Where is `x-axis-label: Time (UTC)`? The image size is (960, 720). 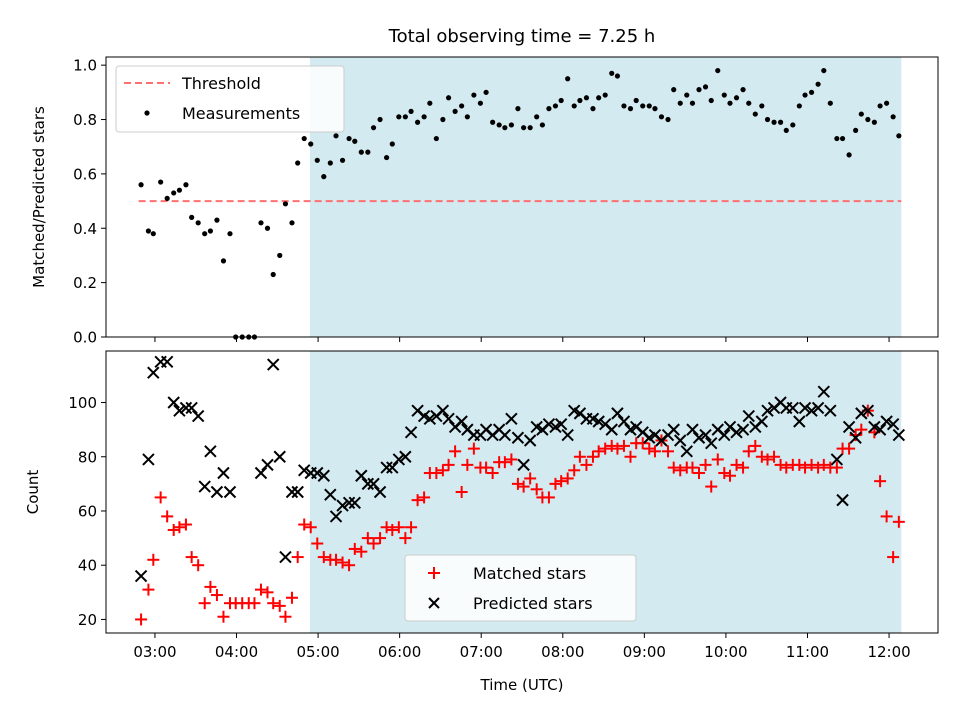 x-axis-label: Time (UTC) is located at coordinates (522, 685).